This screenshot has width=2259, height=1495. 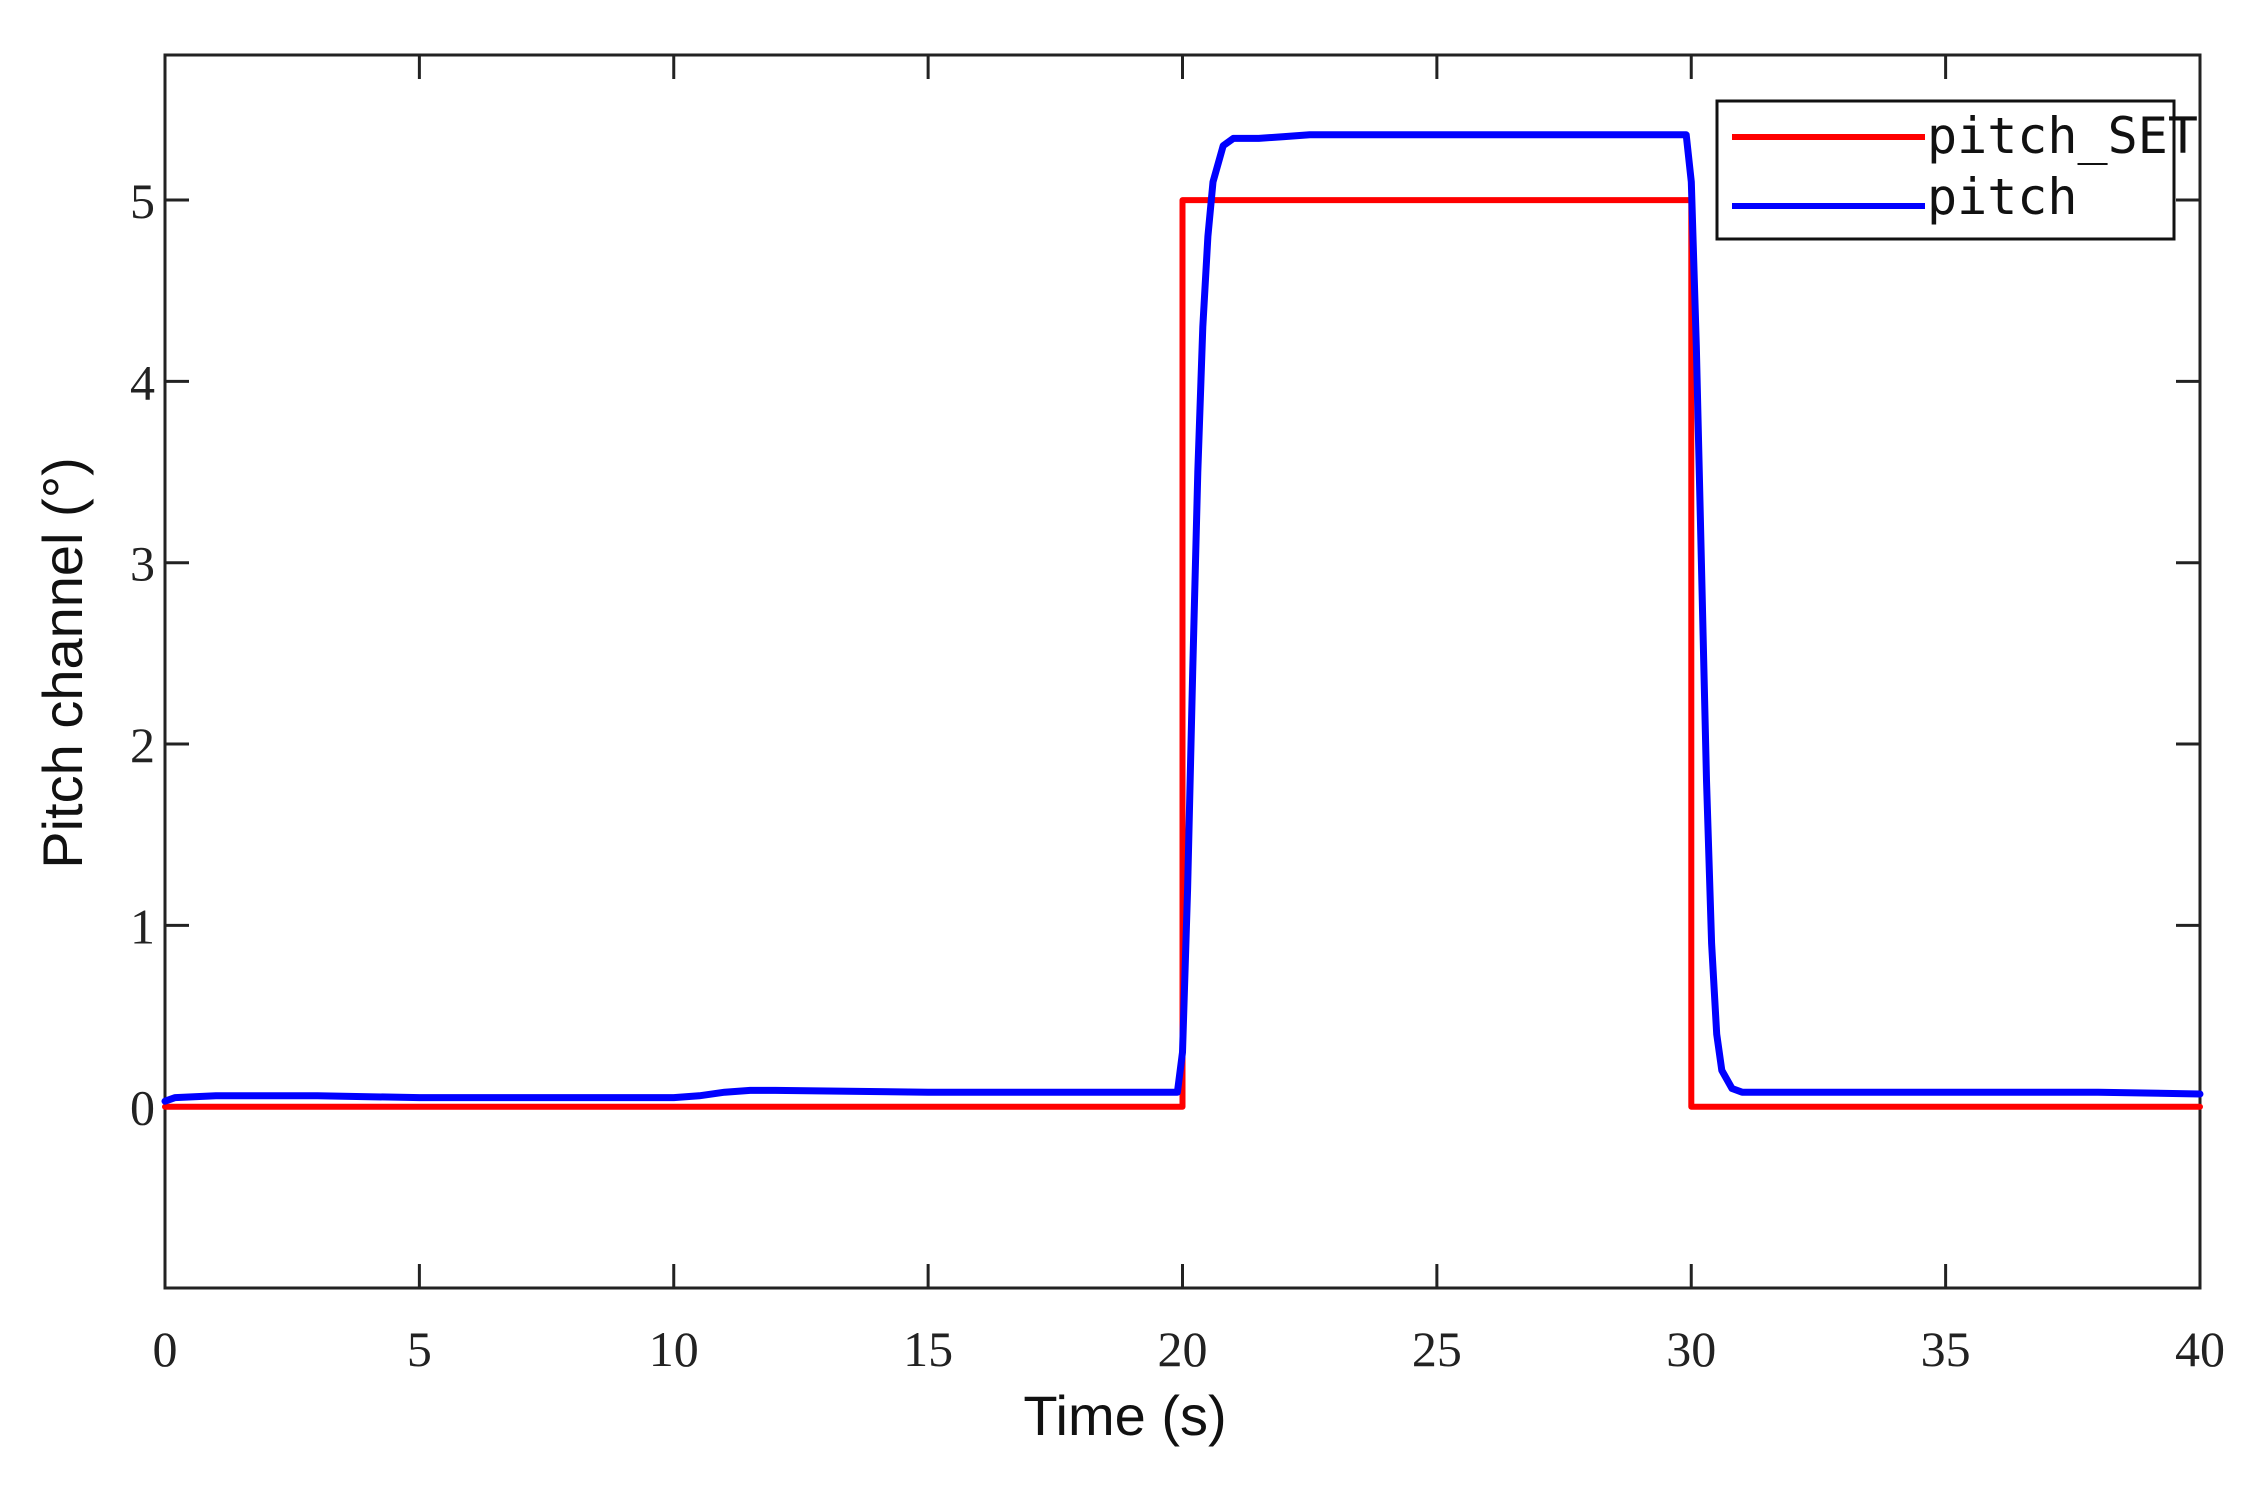 I want to click on legend-label-pitch-set: pitch_SET, so click(x=2062, y=136).